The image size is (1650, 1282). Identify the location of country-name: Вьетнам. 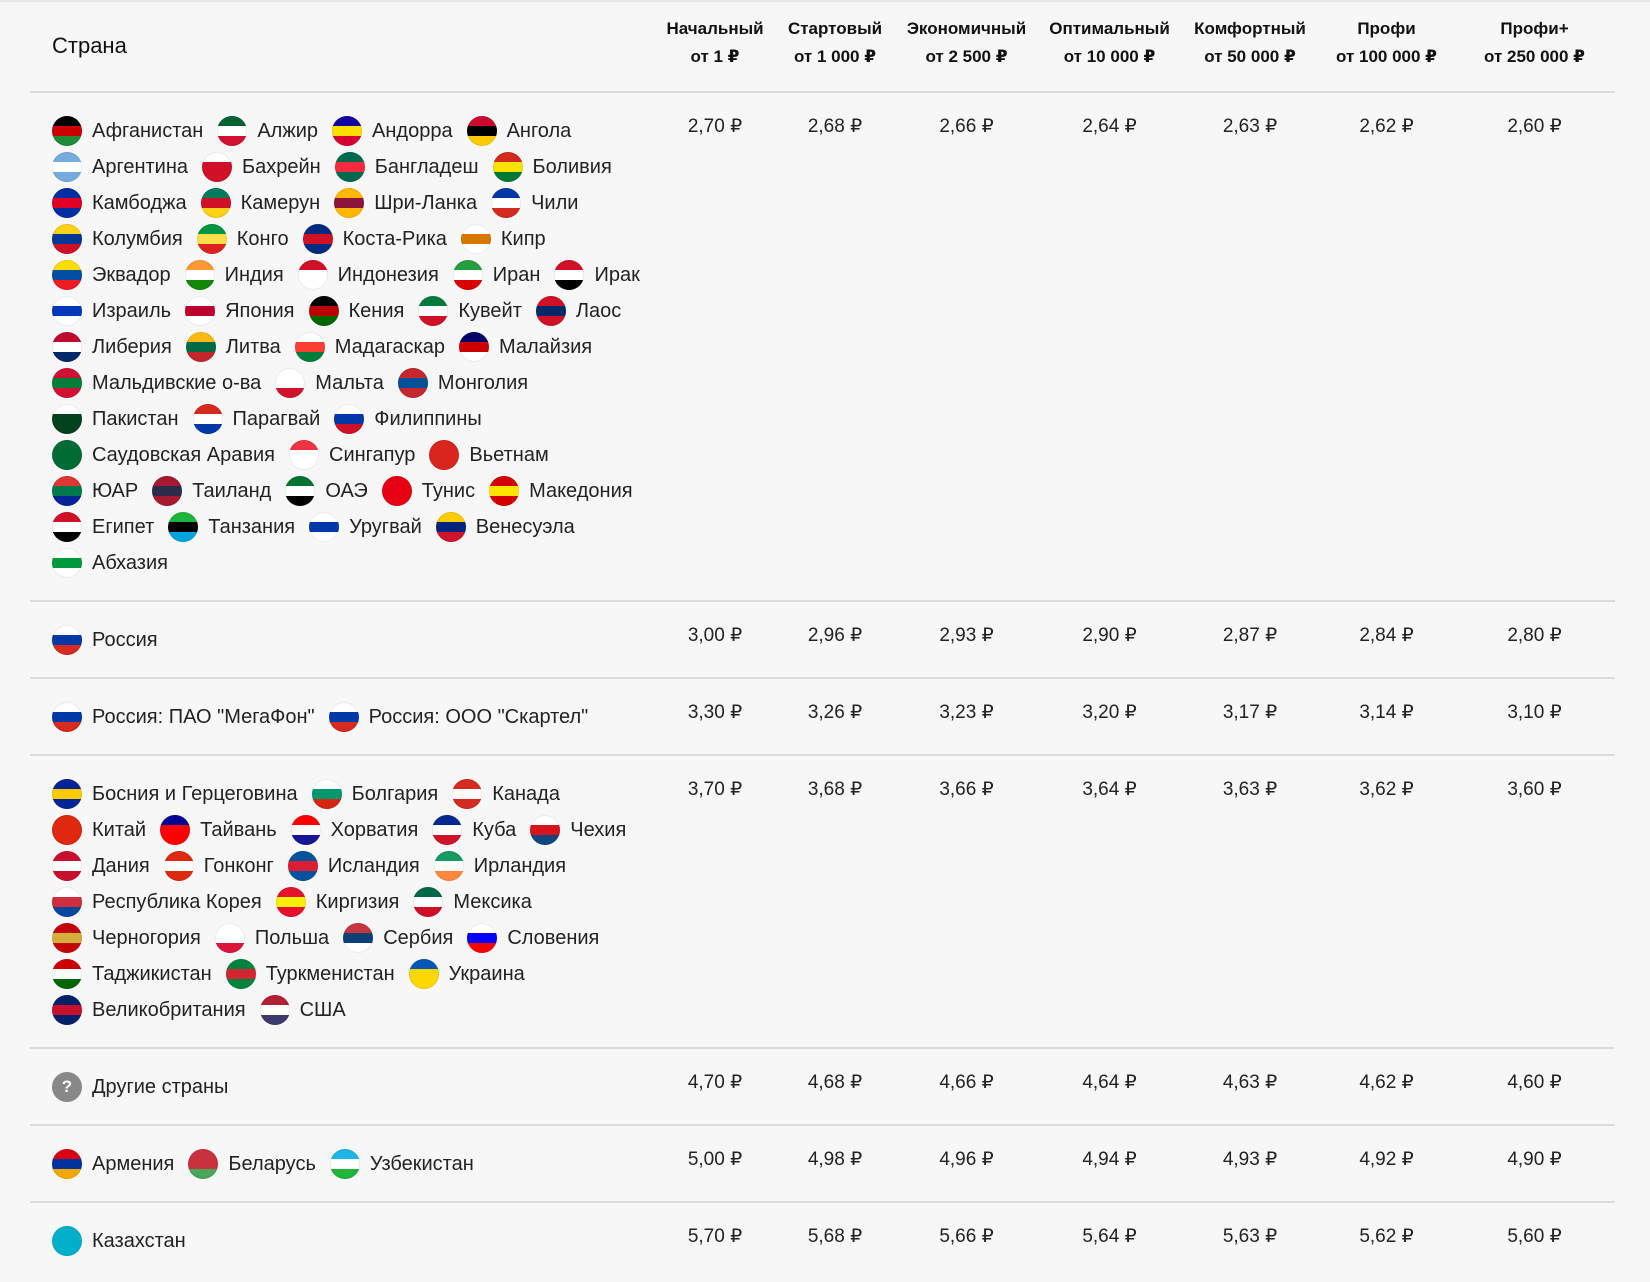
(509, 454).